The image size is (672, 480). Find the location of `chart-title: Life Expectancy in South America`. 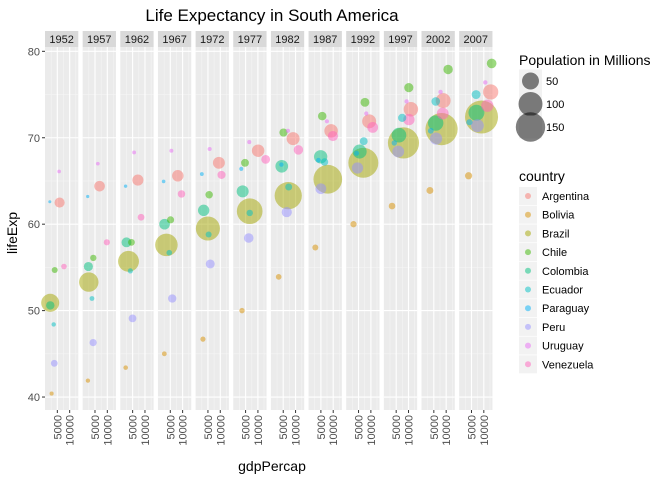

chart-title: Life Expectancy in South America is located at coordinates (272, 15).